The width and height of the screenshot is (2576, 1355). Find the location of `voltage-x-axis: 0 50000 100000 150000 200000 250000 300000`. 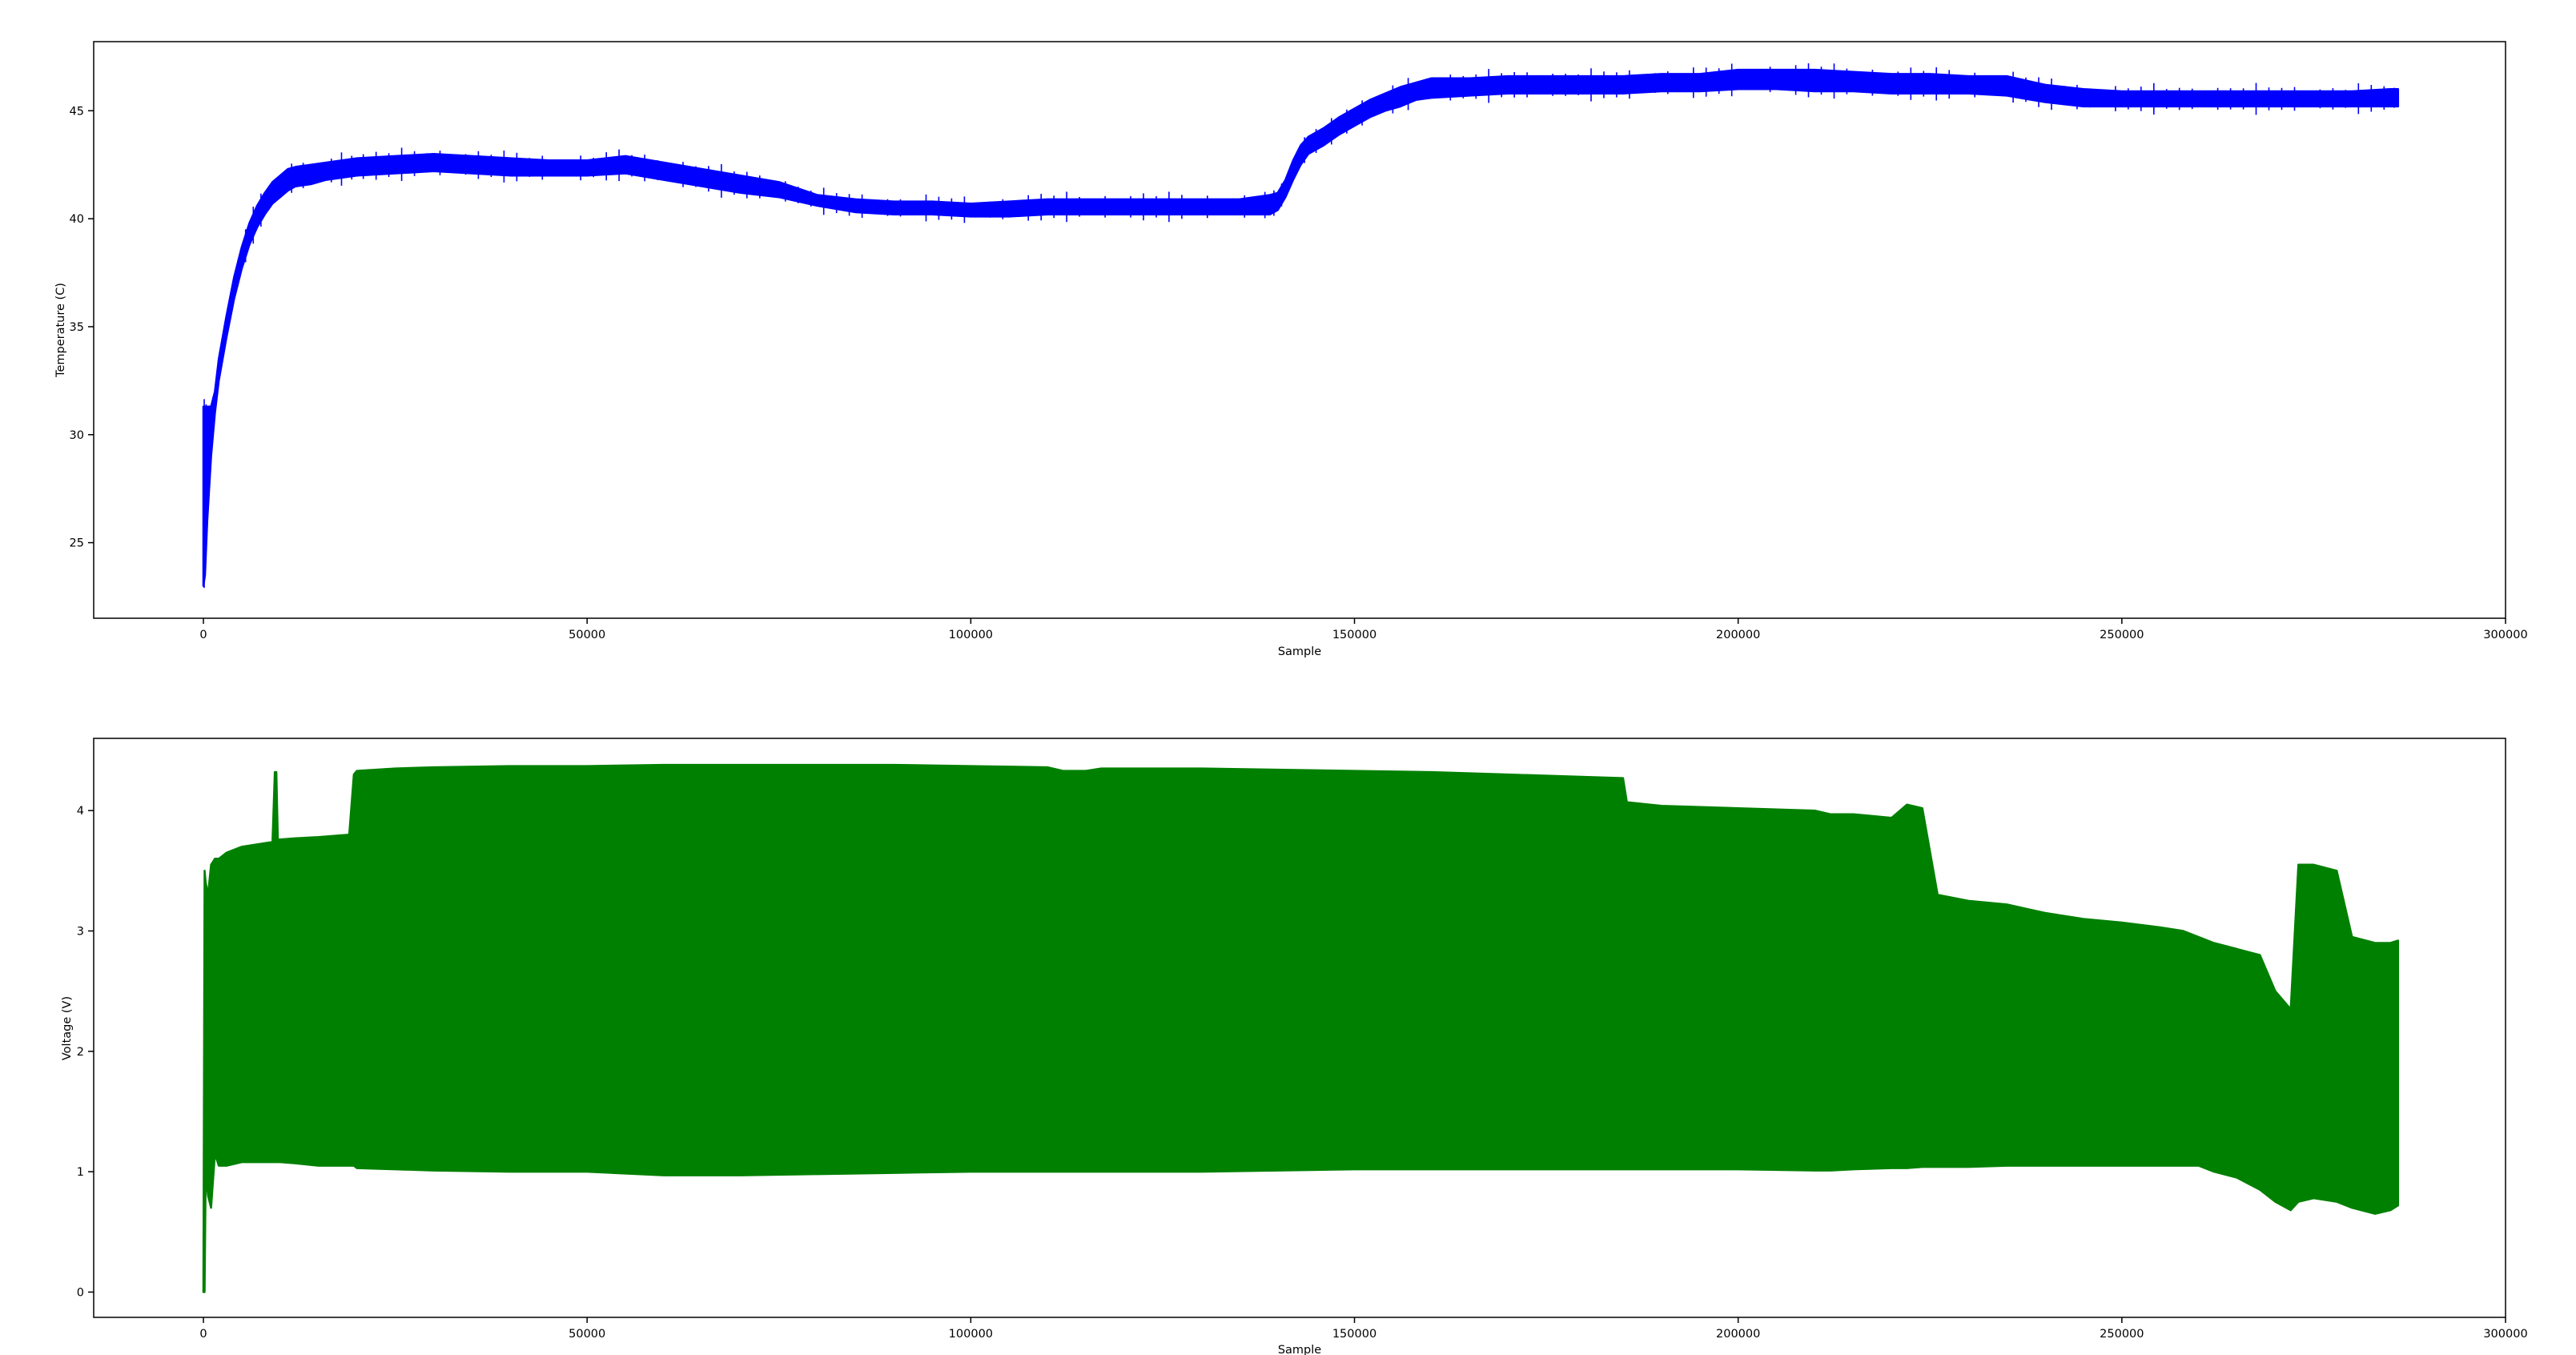

voltage-x-axis: 0 50000 100000 150000 200000 250000 300000 is located at coordinates (1363, 1329).